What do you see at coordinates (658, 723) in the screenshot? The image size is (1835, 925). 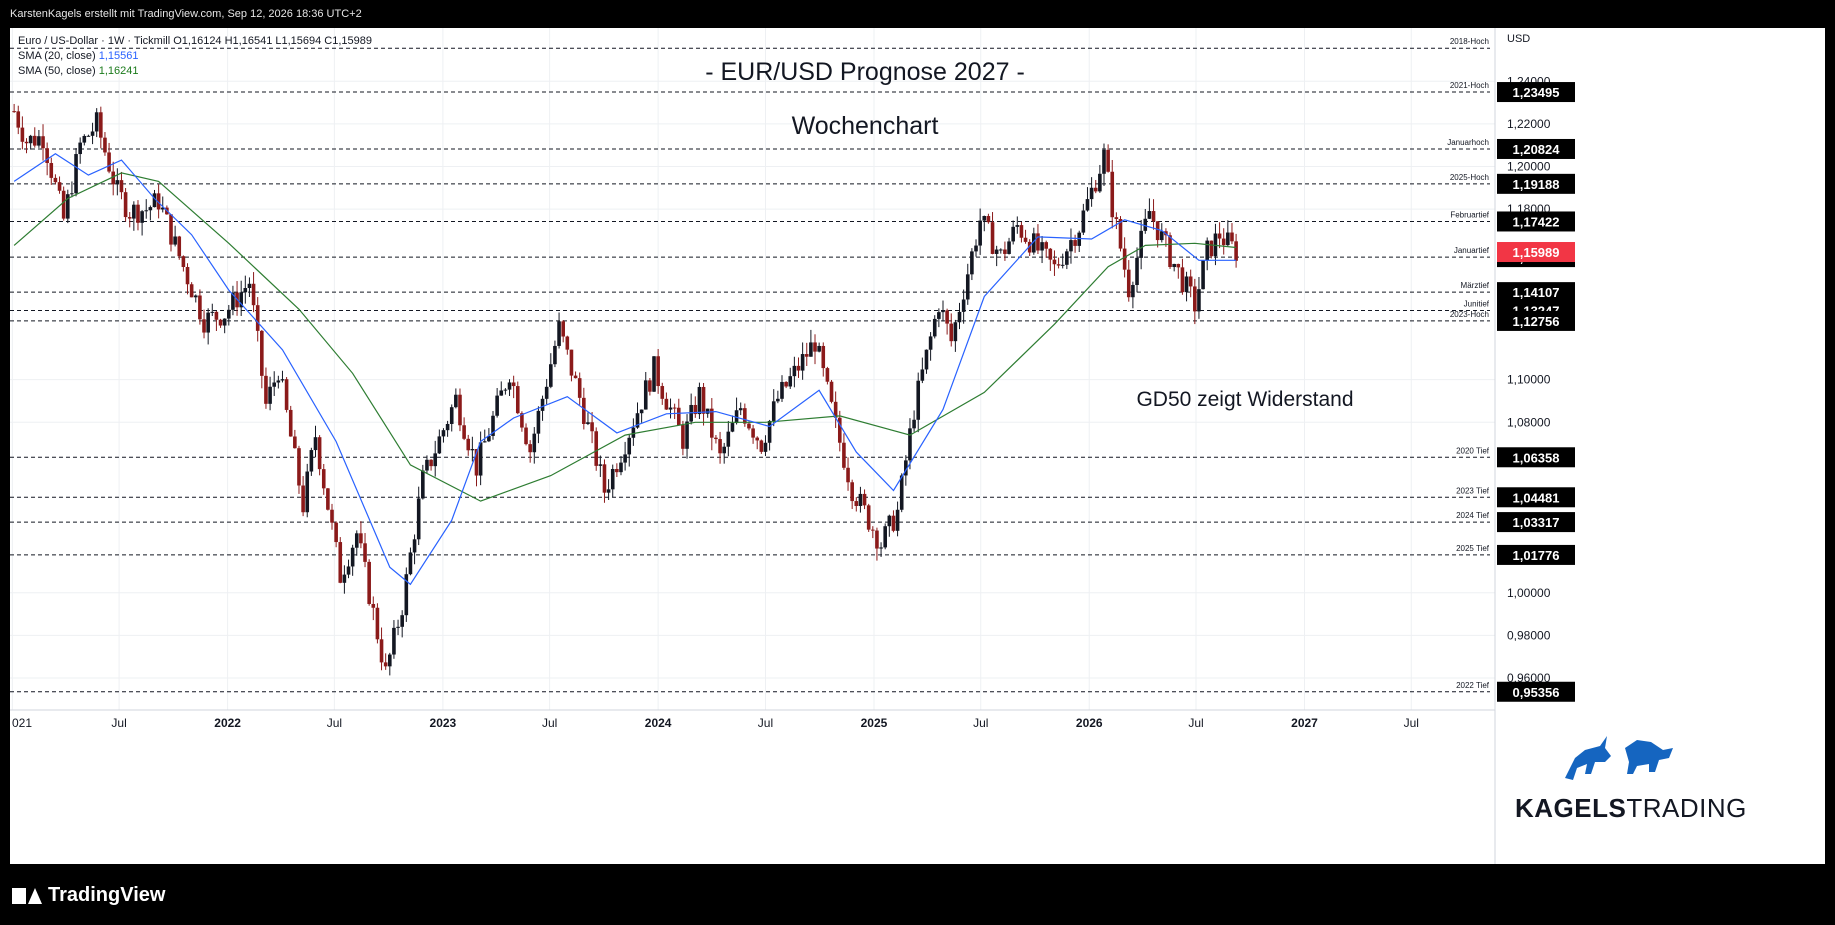 I see `x-tick-label: 2024` at bounding box center [658, 723].